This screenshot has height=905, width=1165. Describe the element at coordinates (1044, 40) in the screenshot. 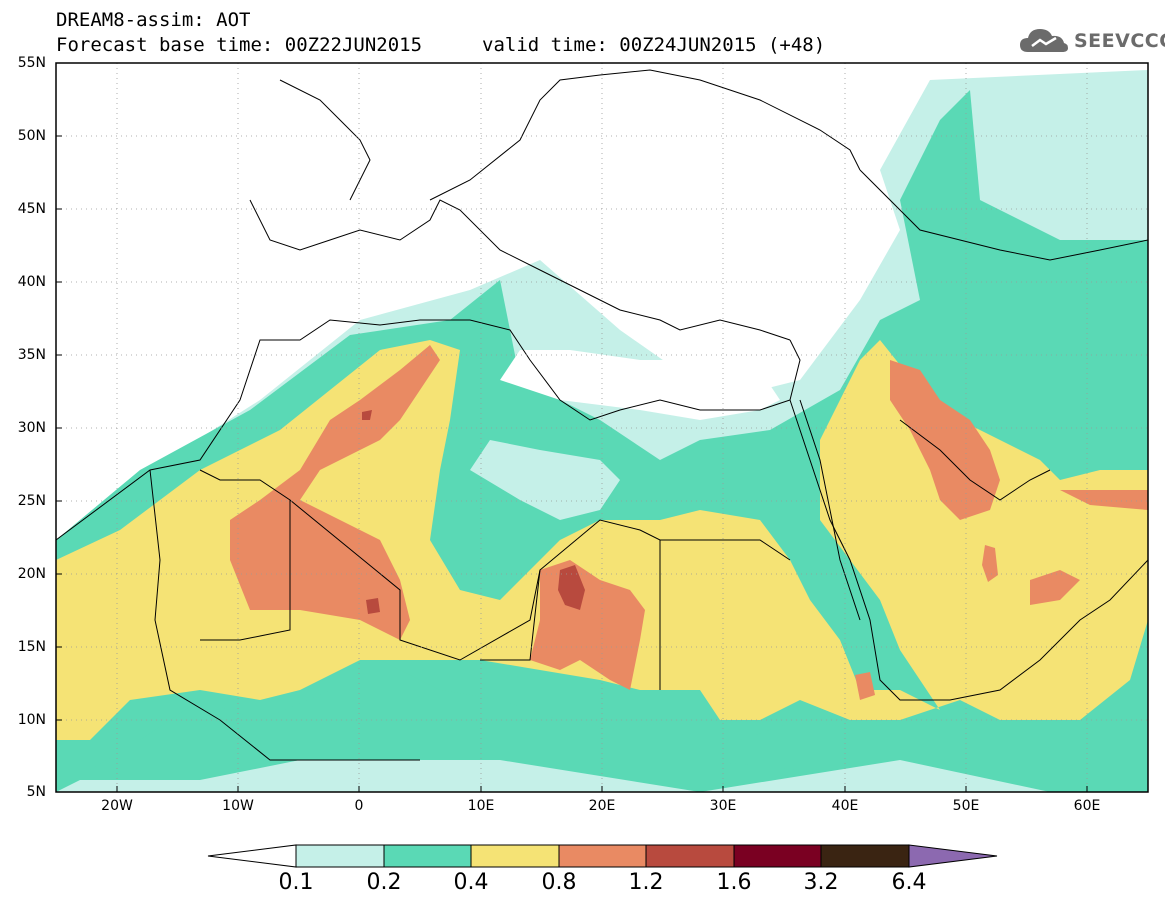

I see `cloud-icon` at that location.